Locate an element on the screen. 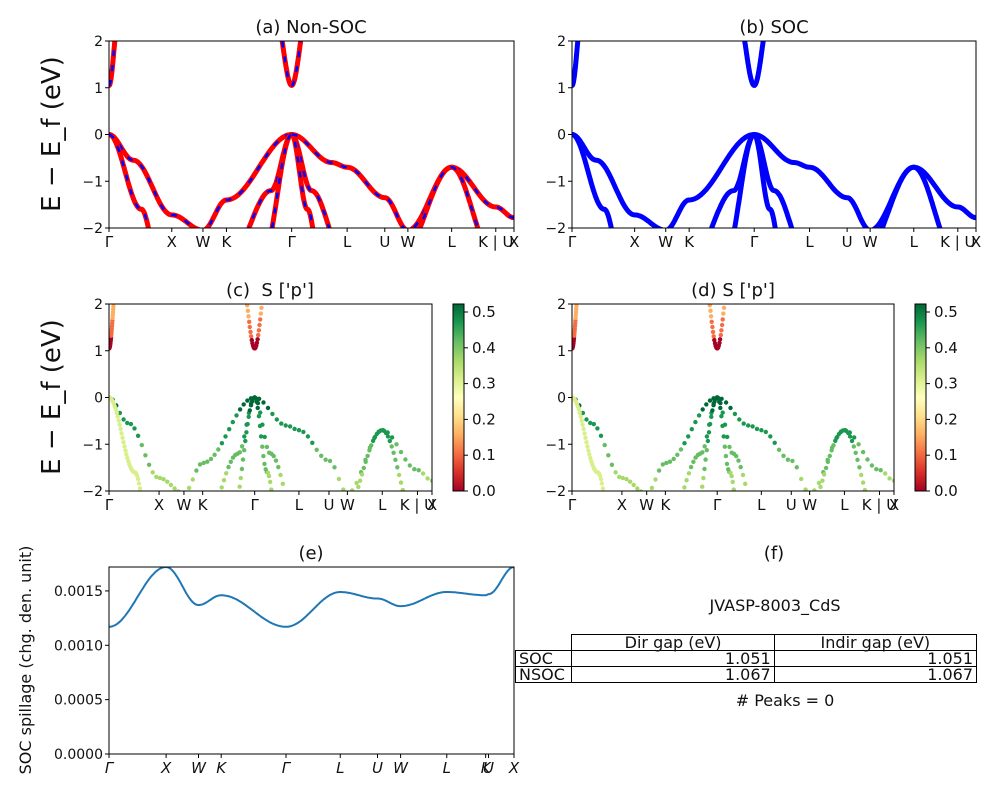 This screenshot has width=1000, height=800. band-line-dashed is located at coordinates (402, 180).